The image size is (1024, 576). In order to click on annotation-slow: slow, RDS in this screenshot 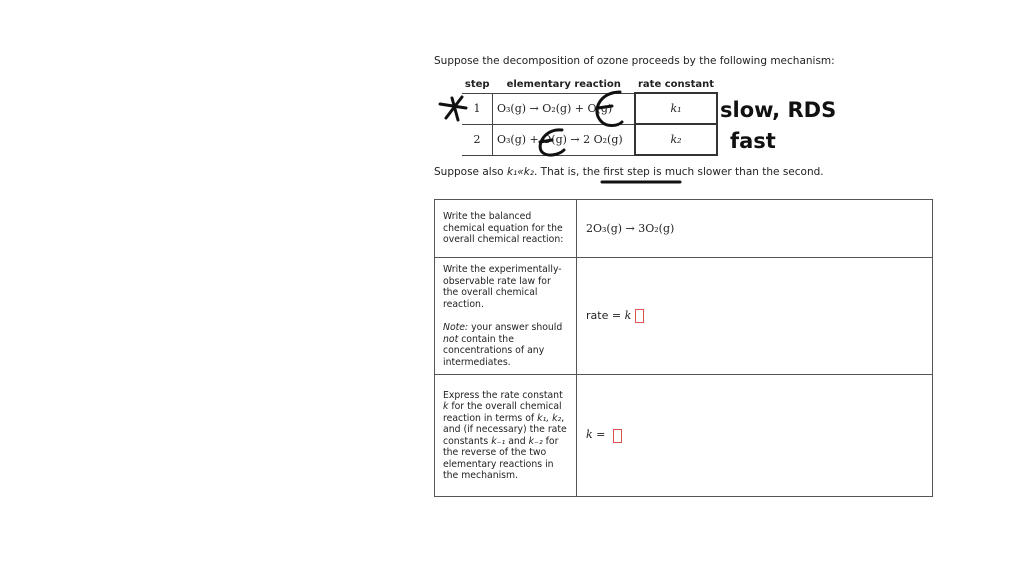, I will do `click(778, 110)`.